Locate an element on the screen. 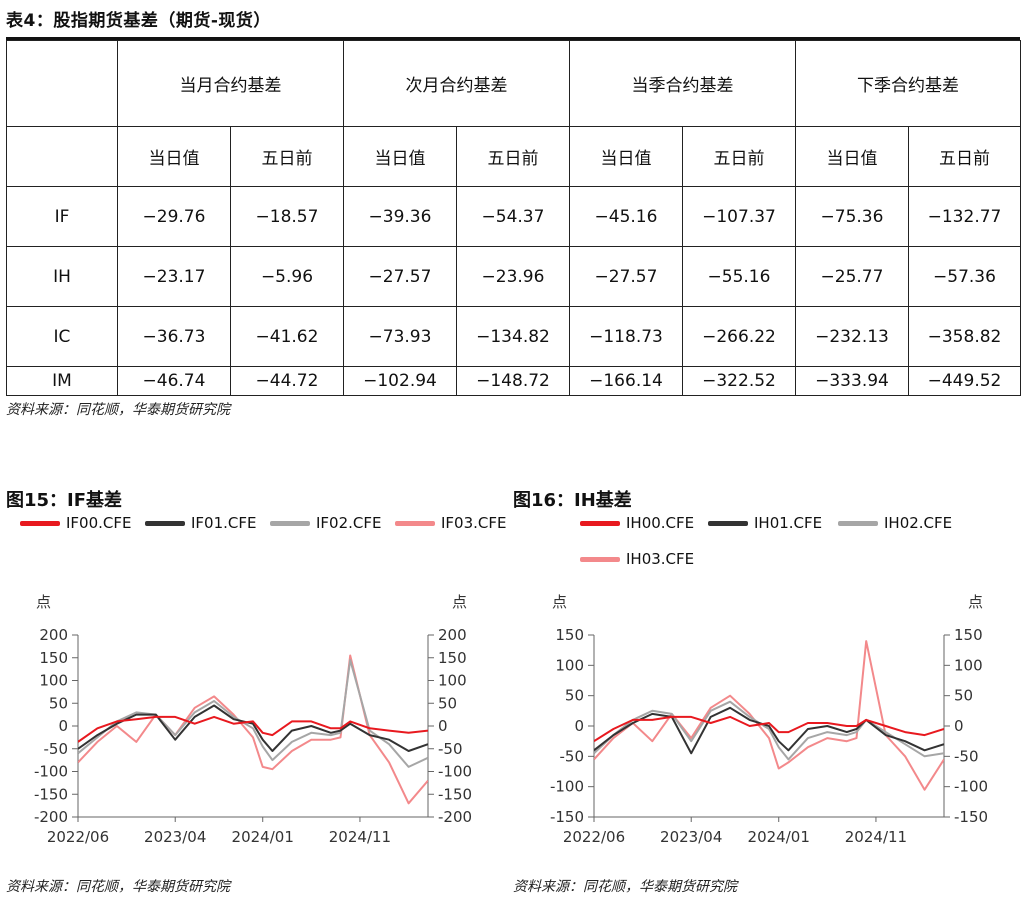  table-cell: −107.37 is located at coordinates (739, 216).